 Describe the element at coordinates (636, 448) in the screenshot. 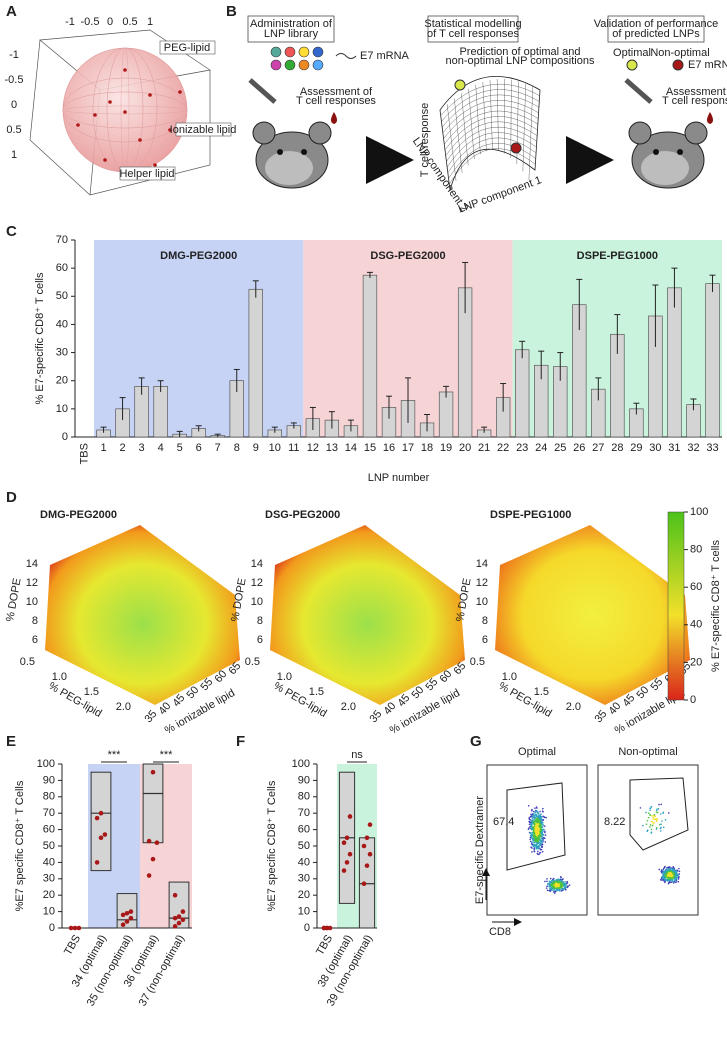

I see `x-tick-label: 29` at that location.